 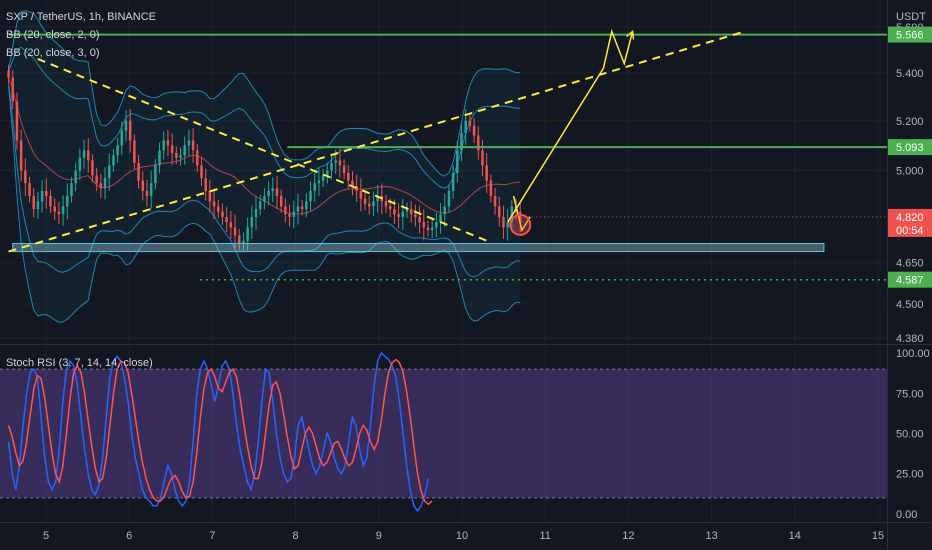 I want to click on time-tick-label: 8, so click(x=296, y=536).